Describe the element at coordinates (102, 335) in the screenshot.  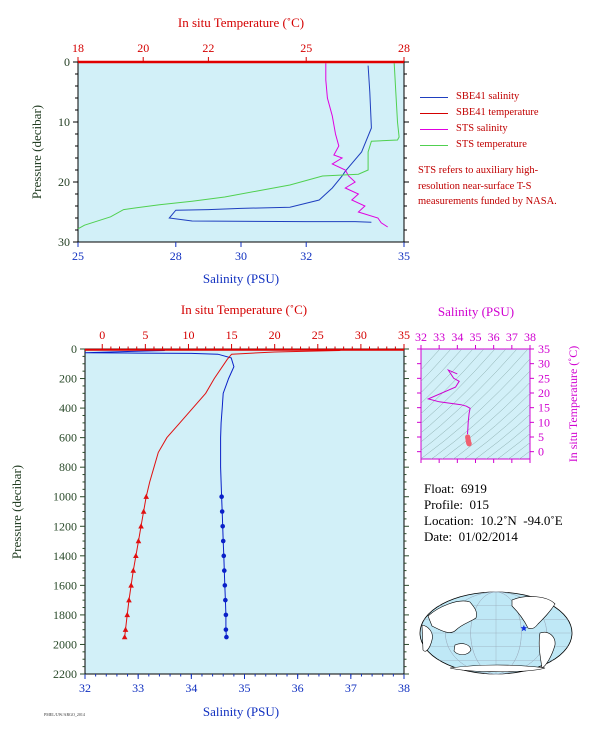
I see `main-temperature-tick-label: 0` at that location.